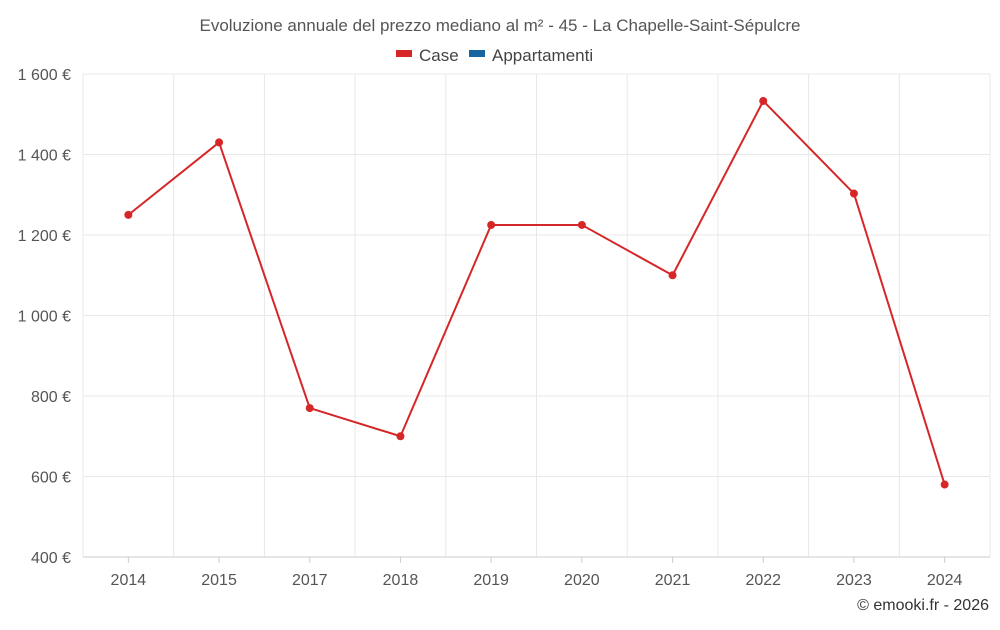 The width and height of the screenshot is (1000, 630). I want to click on y-tick-label: 400 €, so click(51, 558).